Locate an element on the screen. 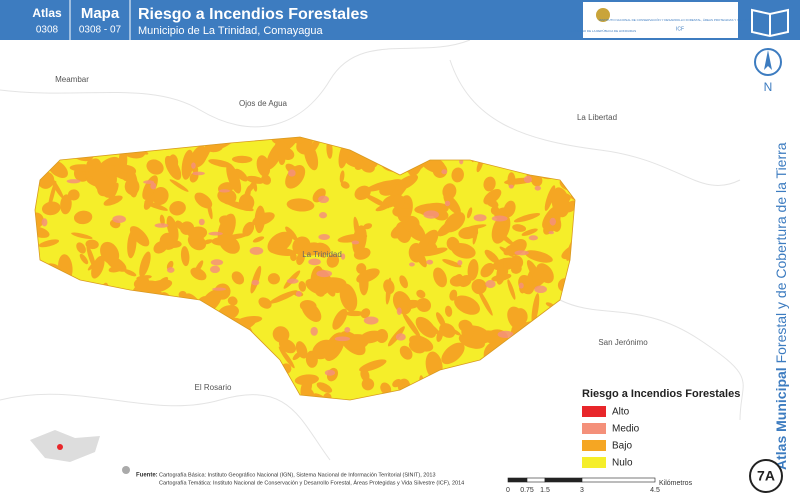 The height and width of the screenshot is (500, 800). scale-segment is located at coordinates (536, 480).